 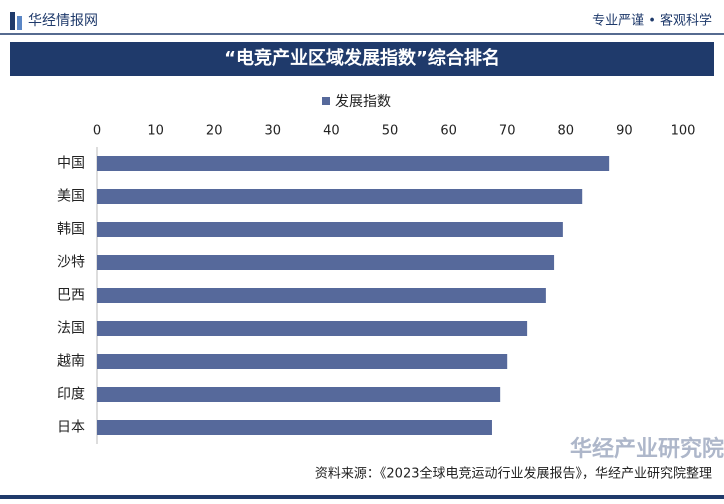 I want to click on y-tick-label: 日本, so click(x=71, y=428).